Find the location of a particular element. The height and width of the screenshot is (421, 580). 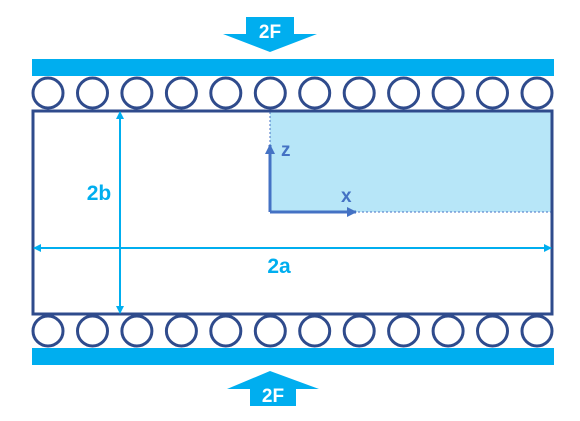

quadrant-region is located at coordinates (410, 162).